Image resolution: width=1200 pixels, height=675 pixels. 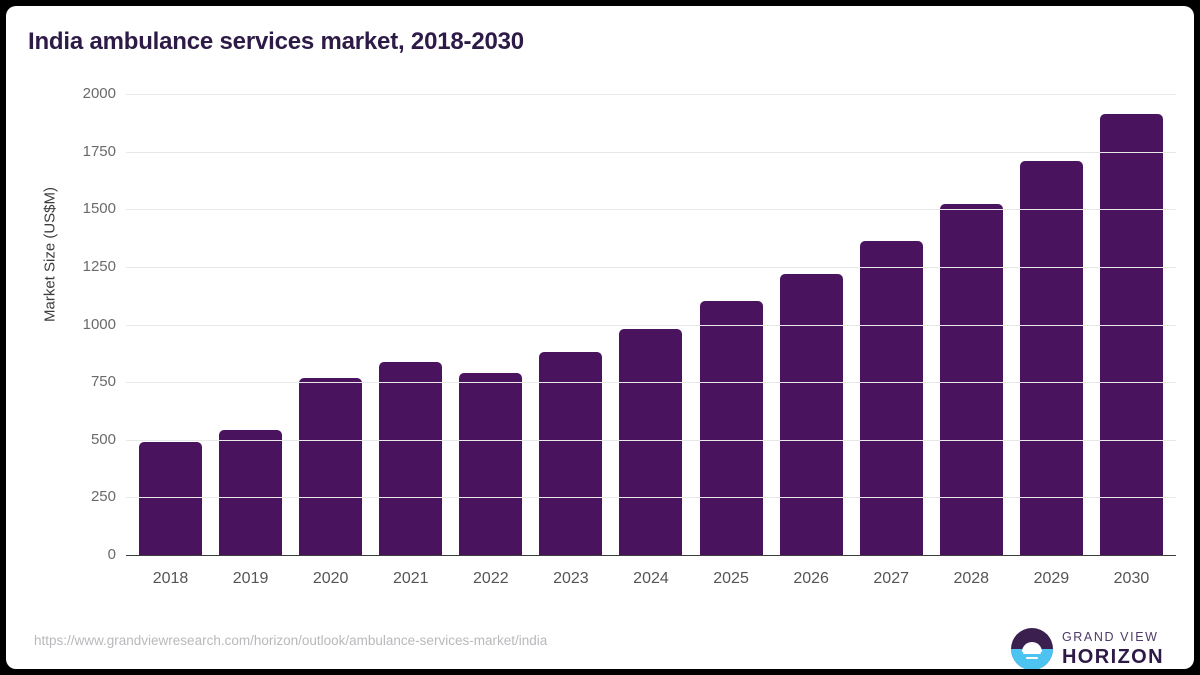 I want to click on logo-sun-shape, so click(x=1031, y=647).